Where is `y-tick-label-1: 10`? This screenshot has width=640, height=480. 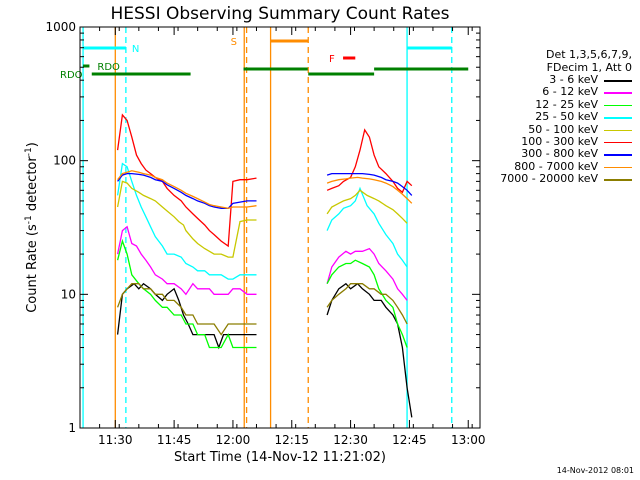
y-tick-label-1: 10 is located at coordinates (68, 294).